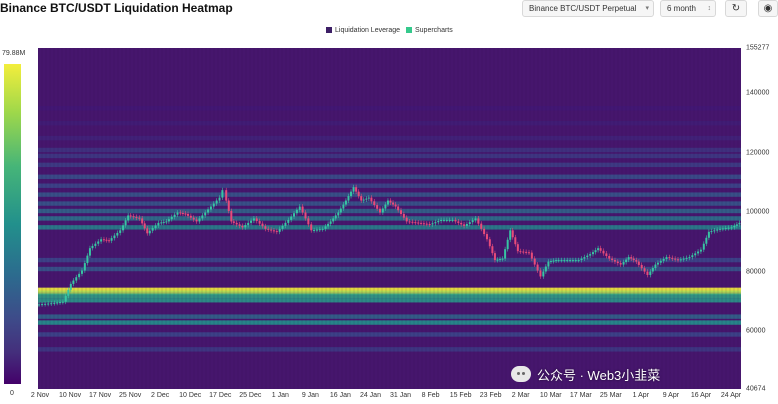  I want to click on exchange-select: Binance BTC/USDT Perpetual ▾, so click(588, 8).